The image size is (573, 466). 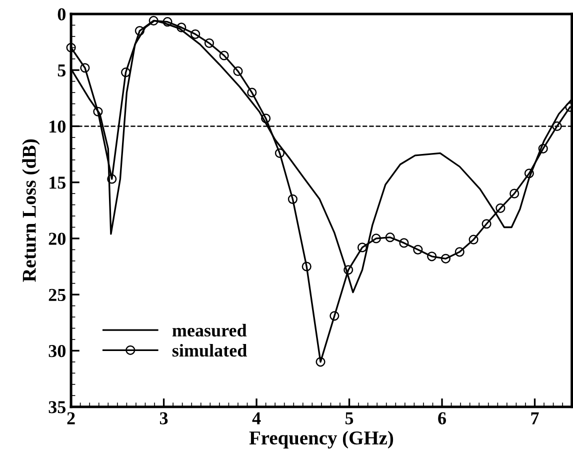 What do you see at coordinates (62, 14) in the screenshot?
I see `y-tick-label: 0` at bounding box center [62, 14].